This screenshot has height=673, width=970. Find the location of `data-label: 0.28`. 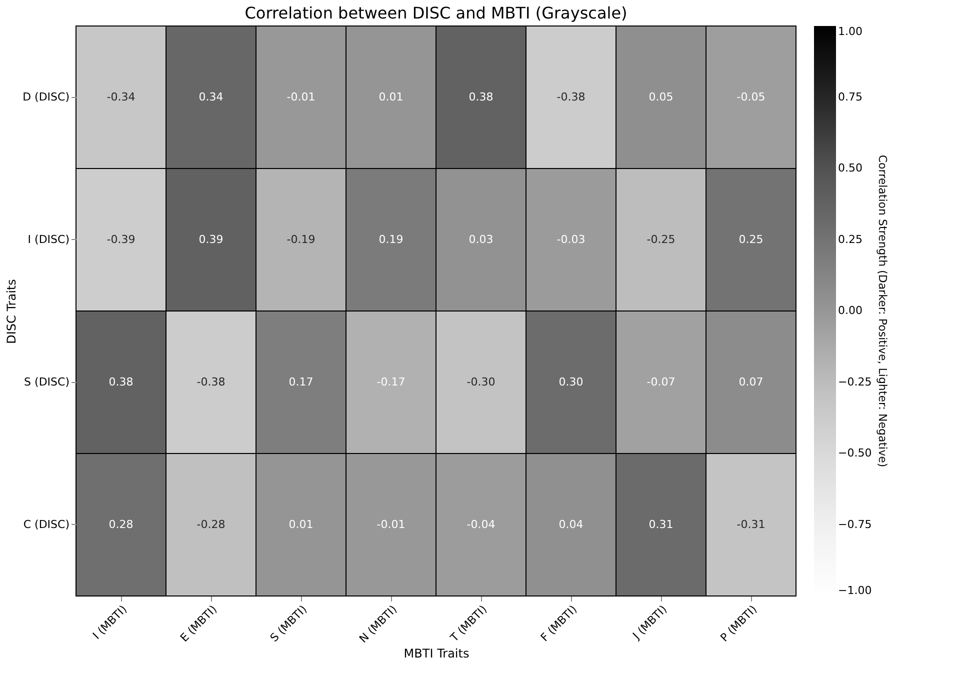

data-label: 0.28 is located at coordinates (121, 524).